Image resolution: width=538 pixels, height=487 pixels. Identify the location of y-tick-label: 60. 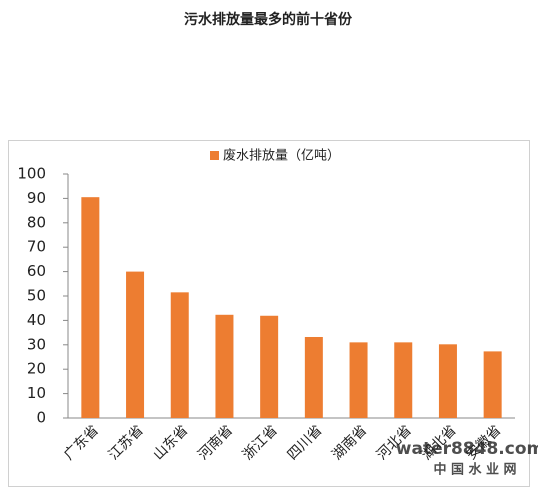
(36, 271).